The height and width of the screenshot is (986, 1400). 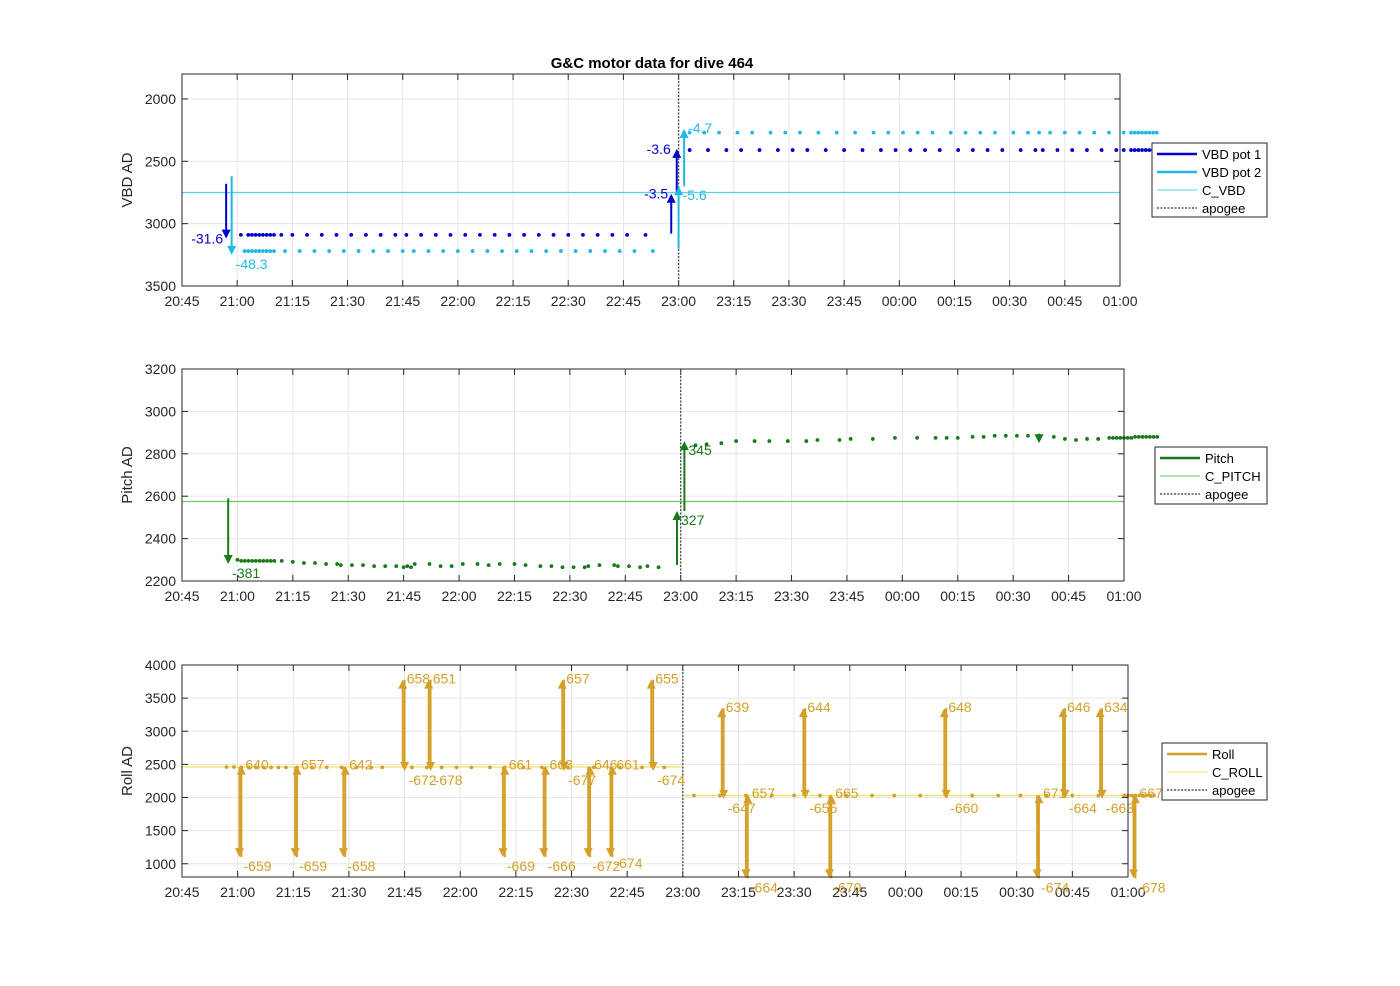 I want to click on x-tick-label: 21:00, so click(x=237, y=596).